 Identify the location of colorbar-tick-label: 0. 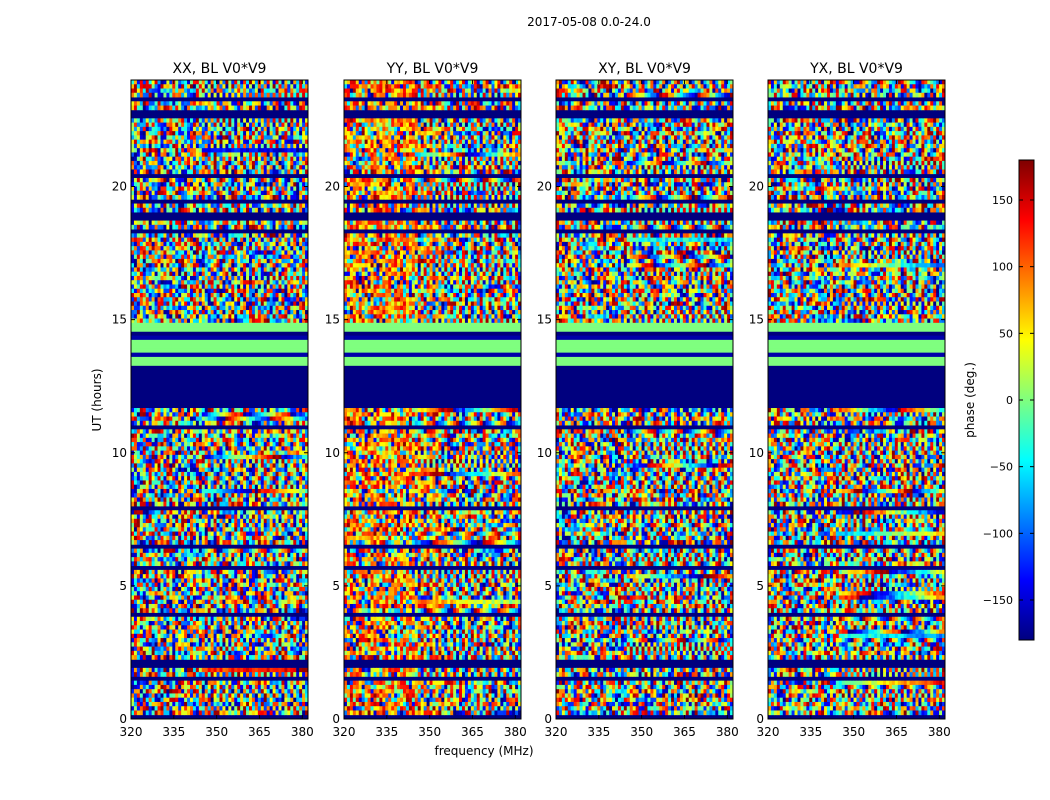
(1009, 400).